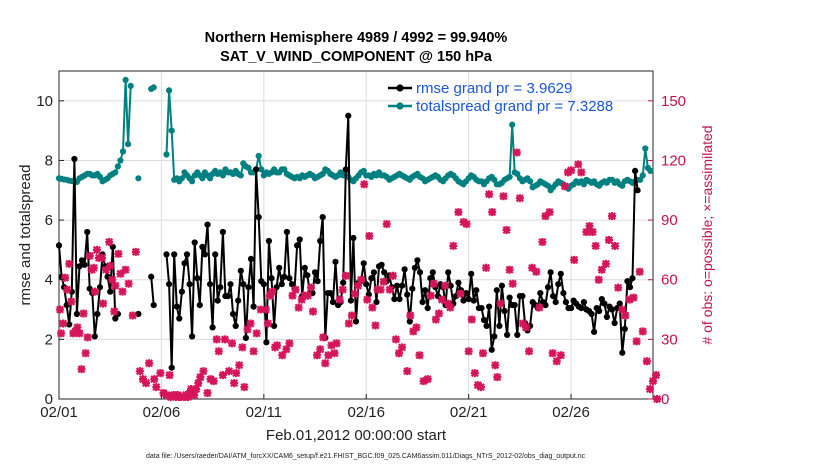 The image size is (830, 470). I want to click on x-tick-label-3: 02/16, so click(366, 412).